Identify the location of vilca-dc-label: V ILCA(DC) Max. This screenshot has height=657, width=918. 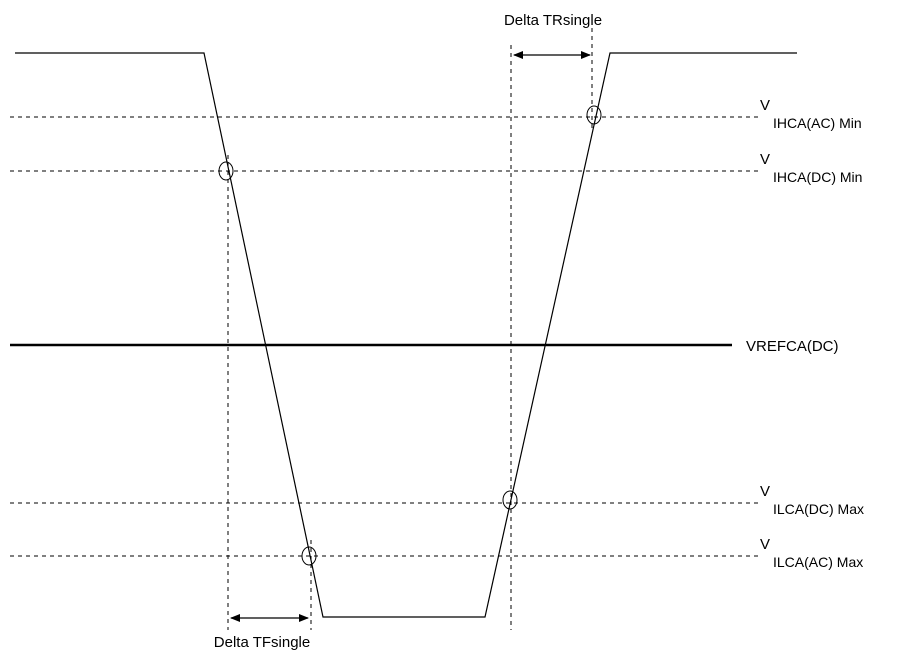
(812, 500).